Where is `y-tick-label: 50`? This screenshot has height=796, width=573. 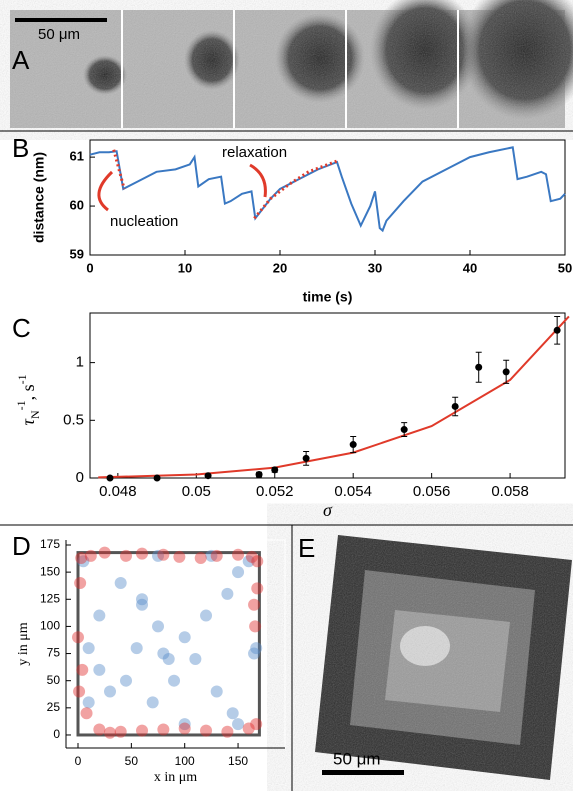 y-tick-label: 50 is located at coordinates (54, 680).